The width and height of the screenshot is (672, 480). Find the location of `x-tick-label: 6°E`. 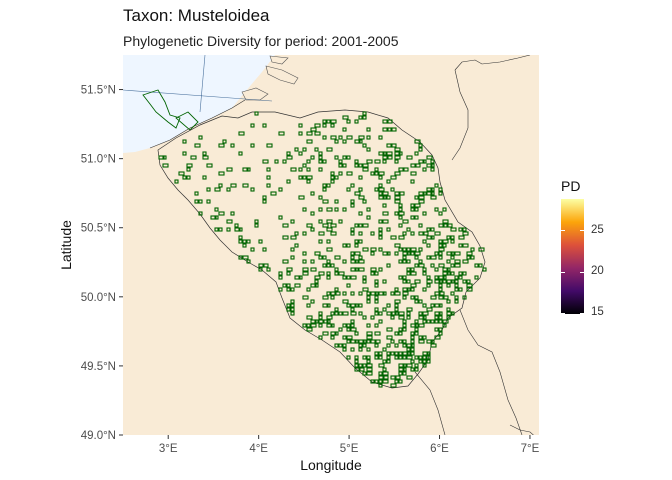

x-tick-label: 6°E is located at coordinates (439, 449).